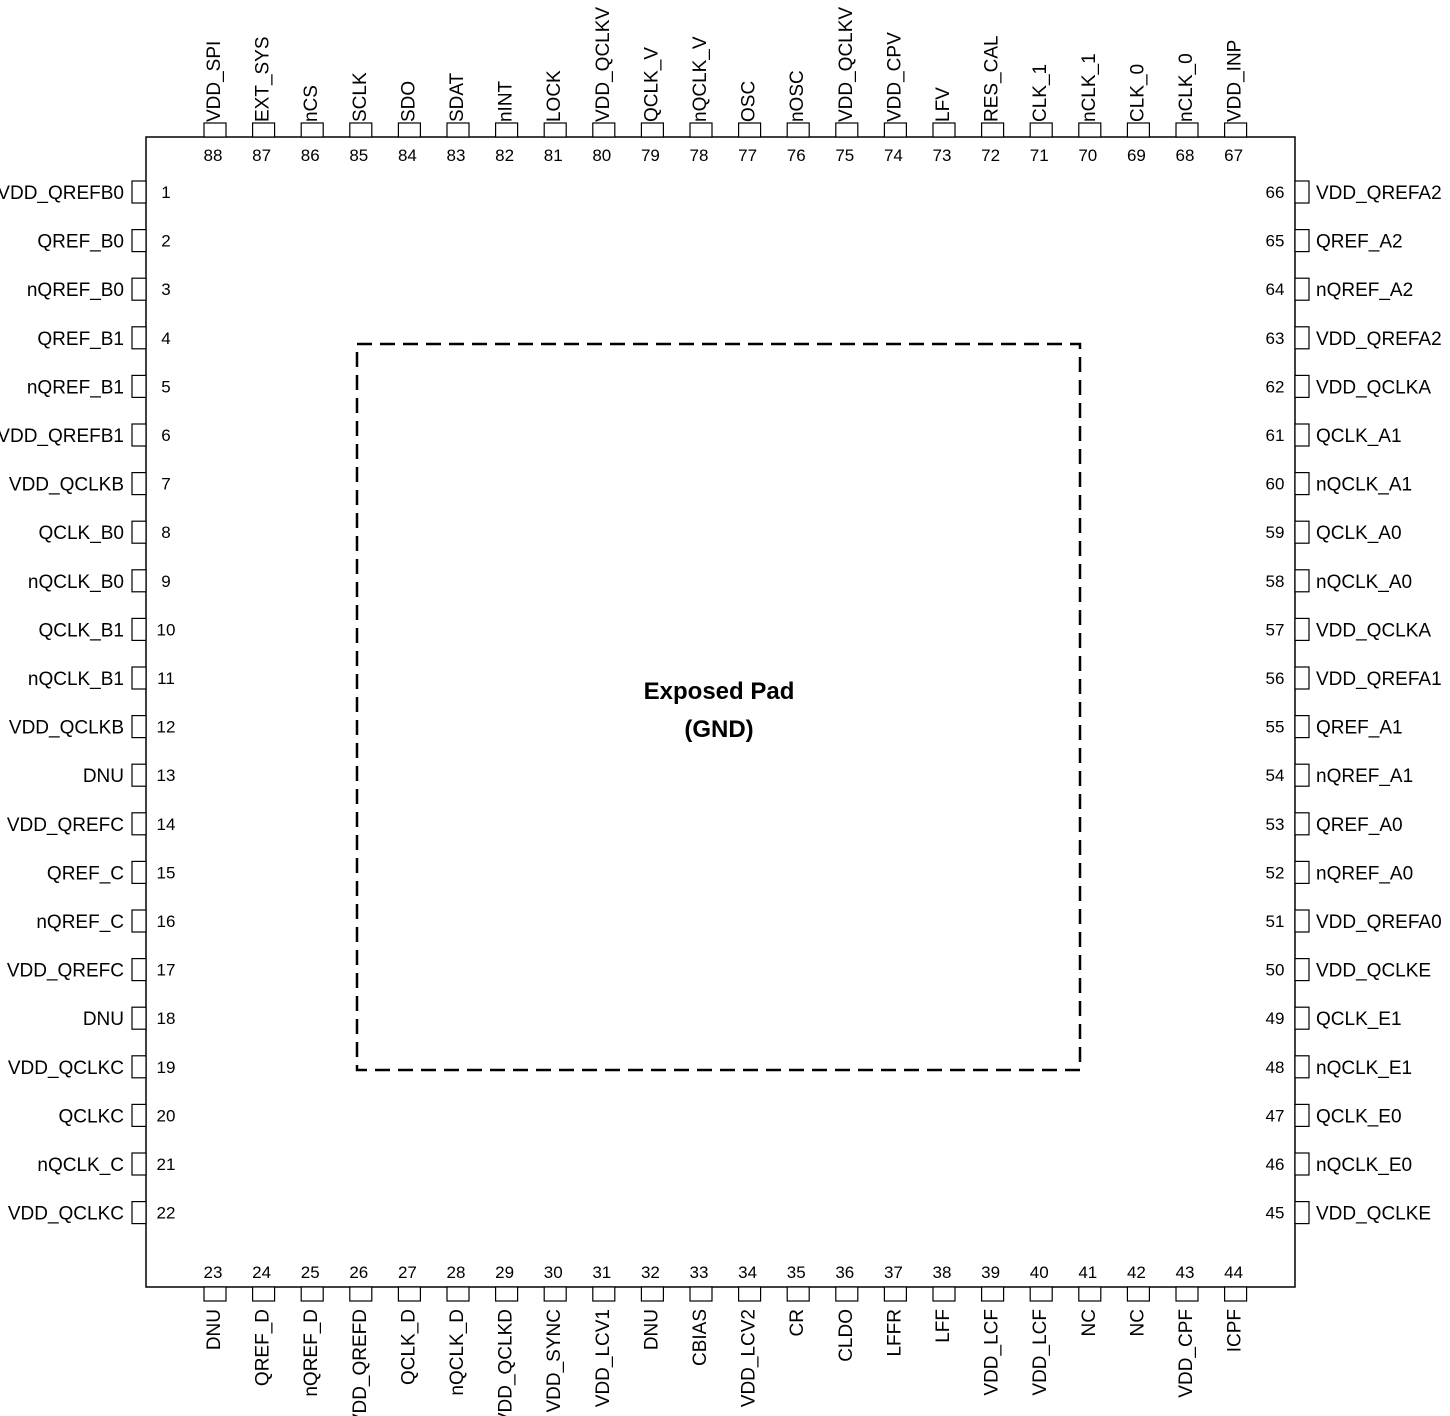  What do you see at coordinates (554, 1360) in the screenshot?
I see `pin-name-label: VDD_SYNC` at bounding box center [554, 1360].